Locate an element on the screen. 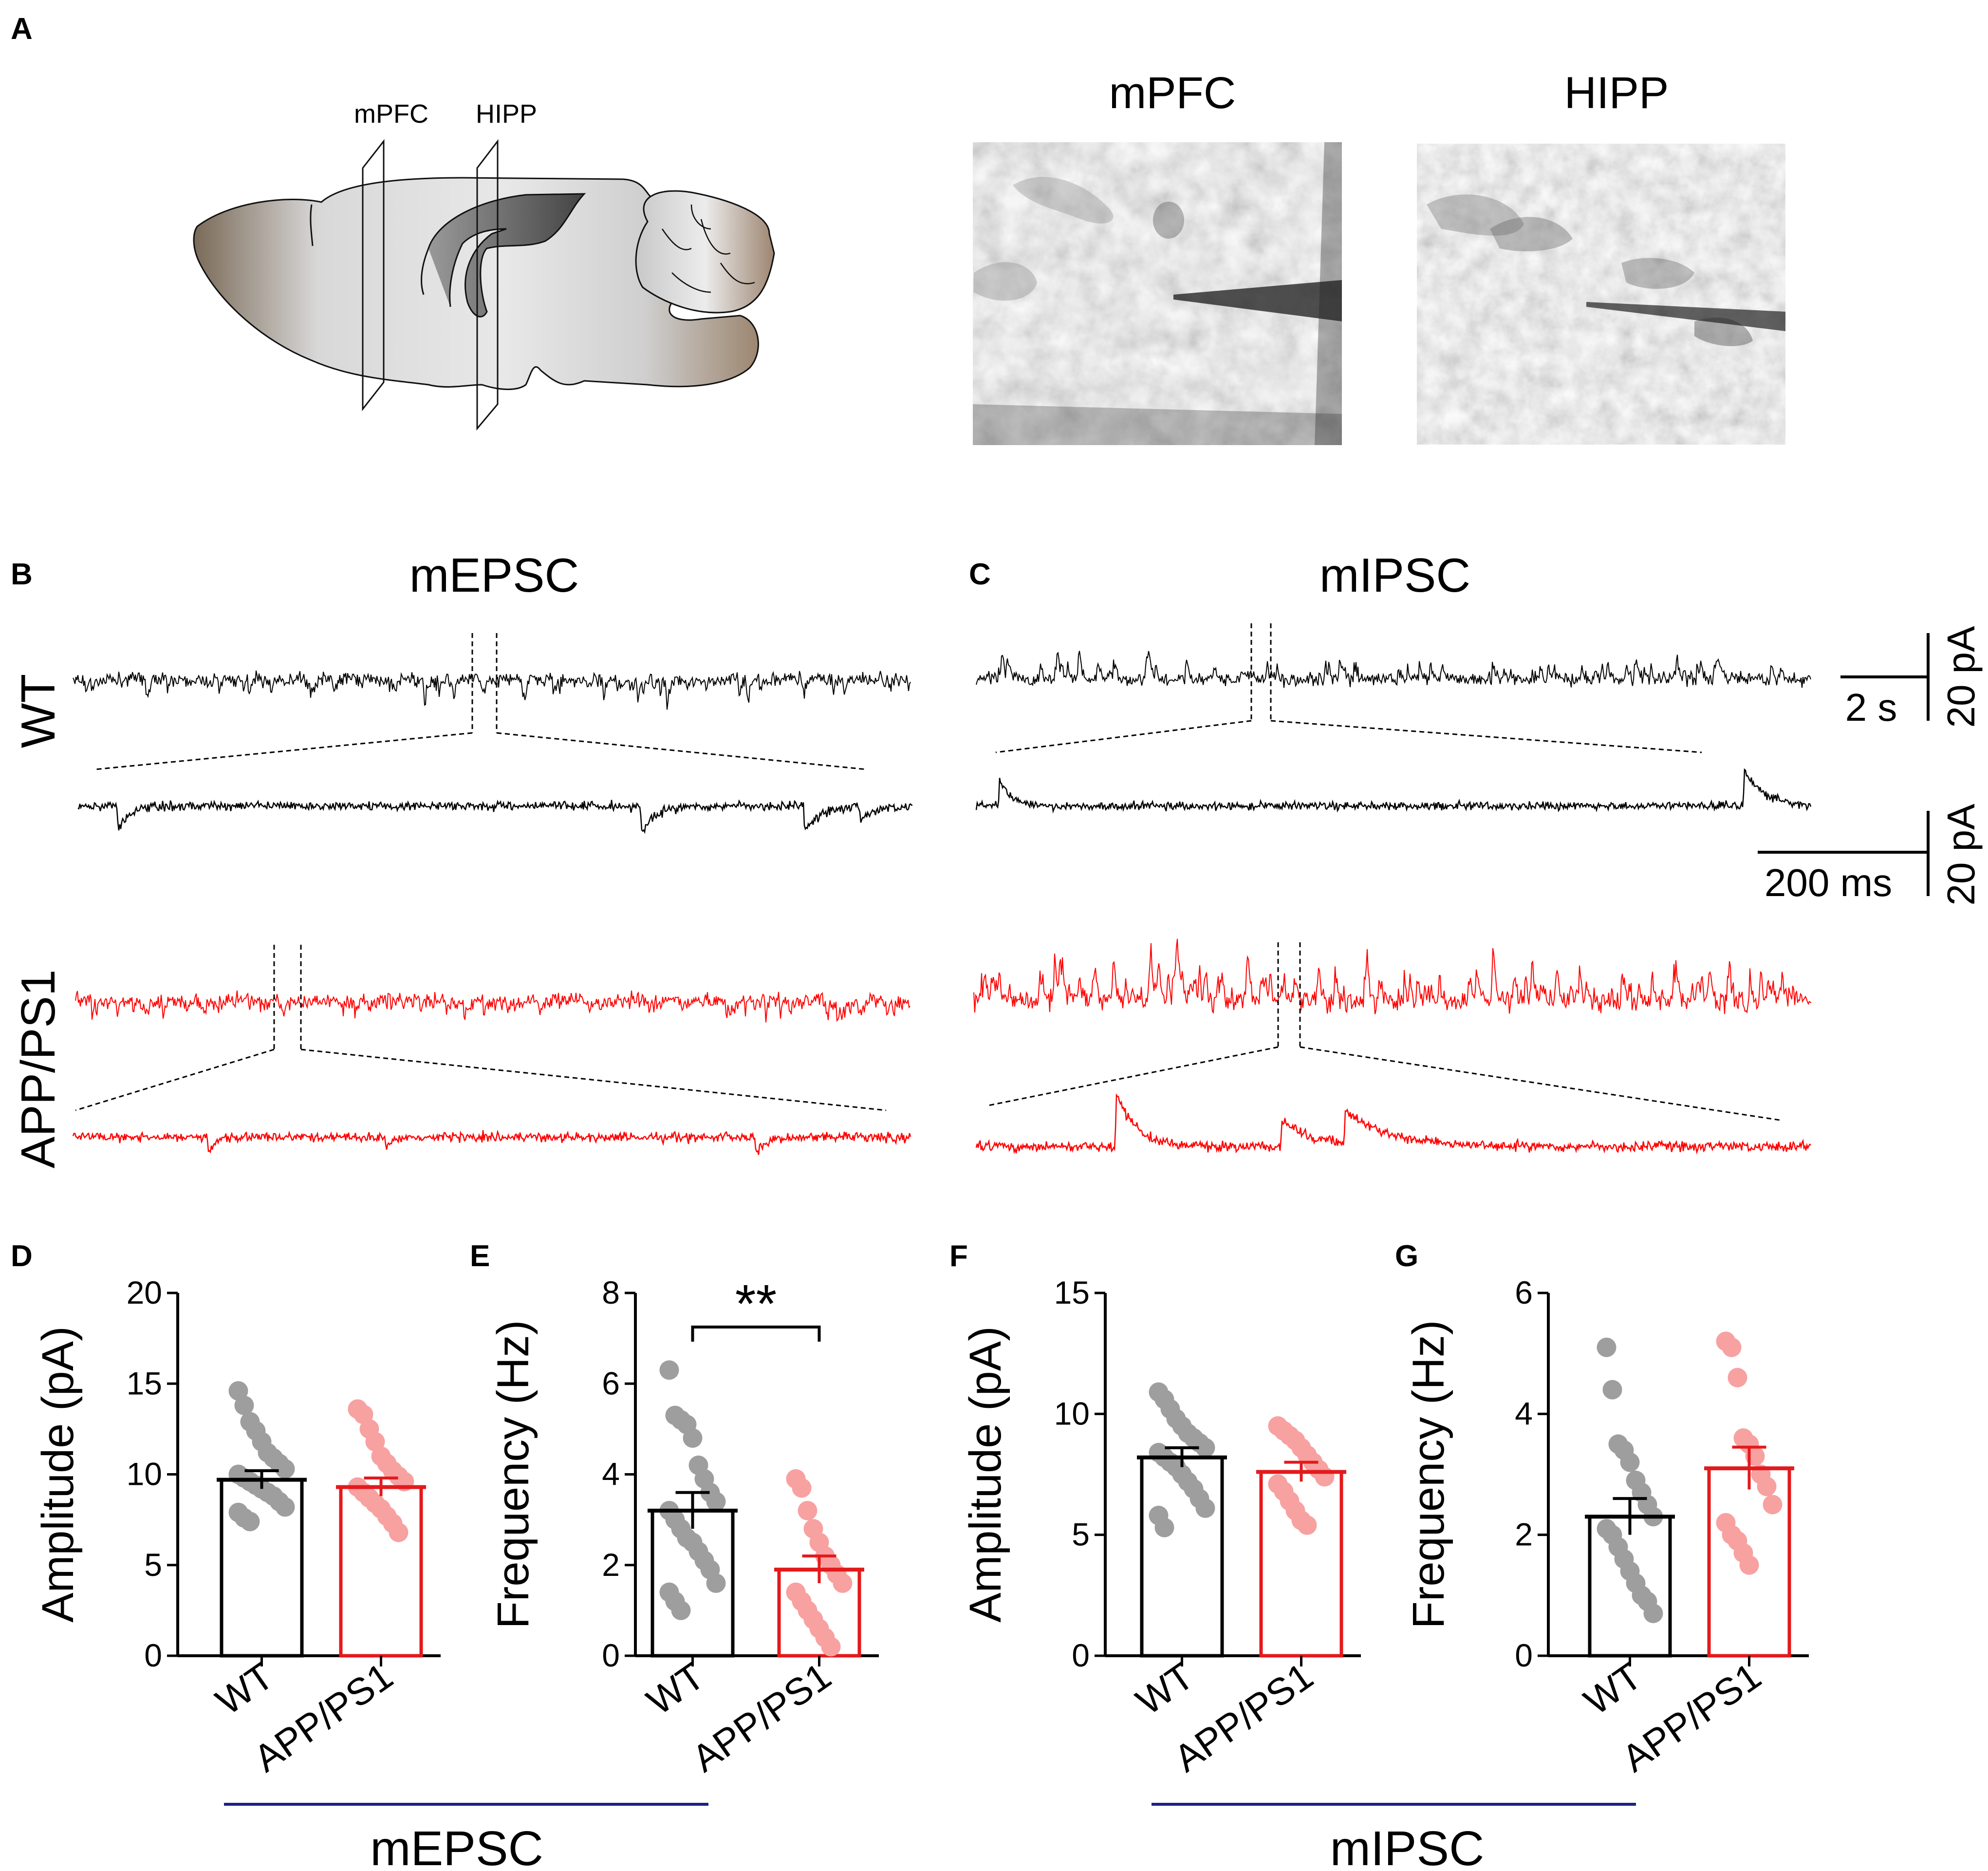  group-label-mipsc: mIPSC is located at coordinates (1408, 1846).